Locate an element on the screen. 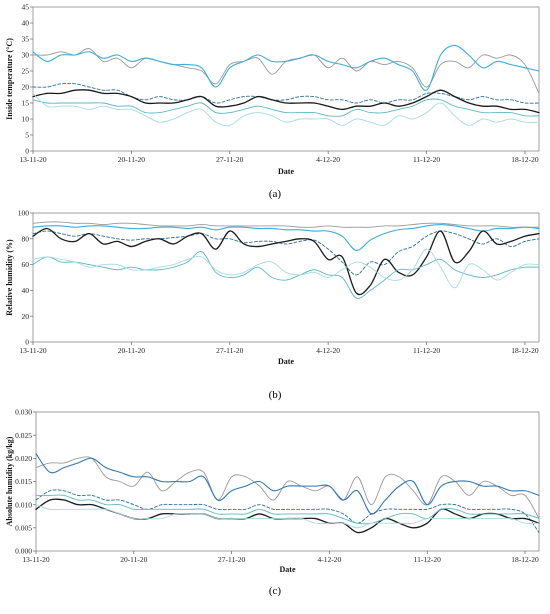 This screenshot has height=614, width=550. panel-0-y-axis-label: Inside temperature (°C) is located at coordinates (9, 79).